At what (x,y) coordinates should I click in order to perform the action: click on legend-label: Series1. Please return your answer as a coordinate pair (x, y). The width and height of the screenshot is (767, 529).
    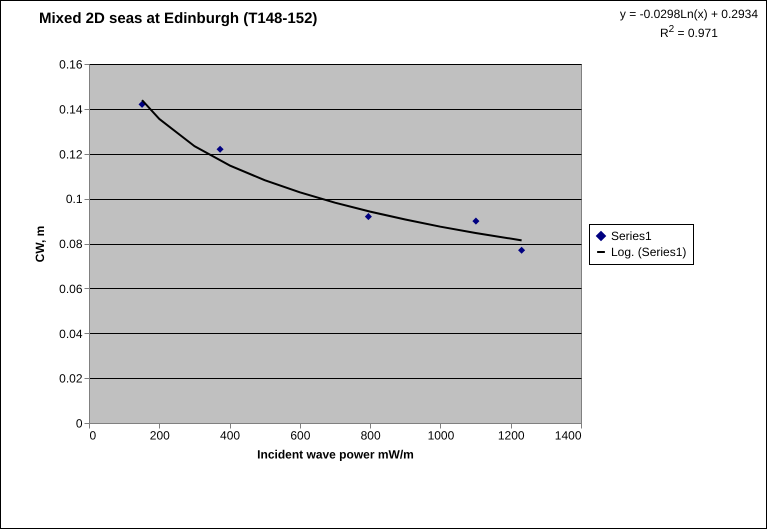
    Looking at the image, I should click on (631, 236).